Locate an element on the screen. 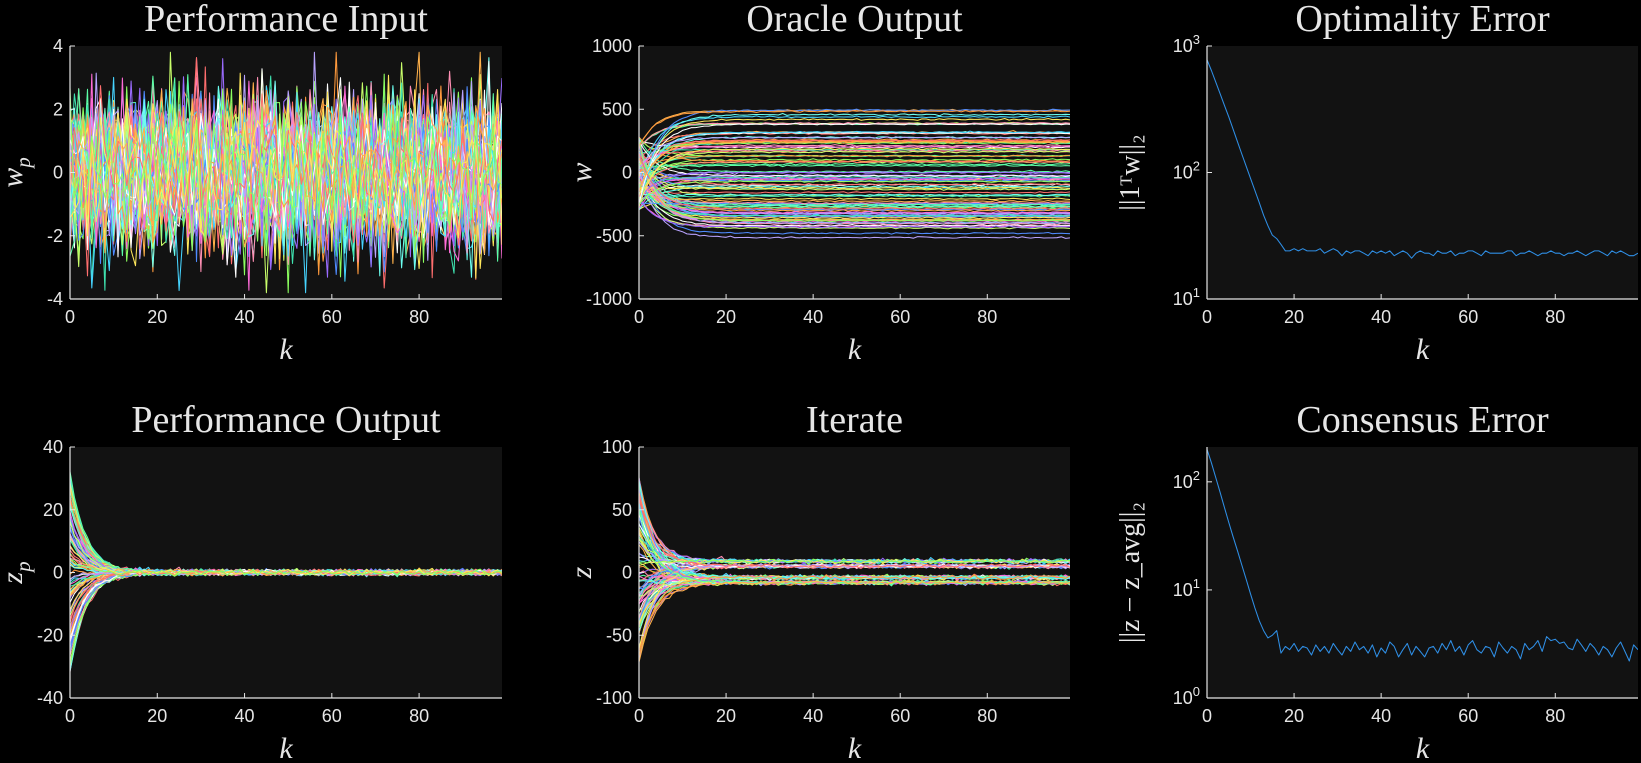  y-tick-label: 2 is located at coordinates (58, 109).